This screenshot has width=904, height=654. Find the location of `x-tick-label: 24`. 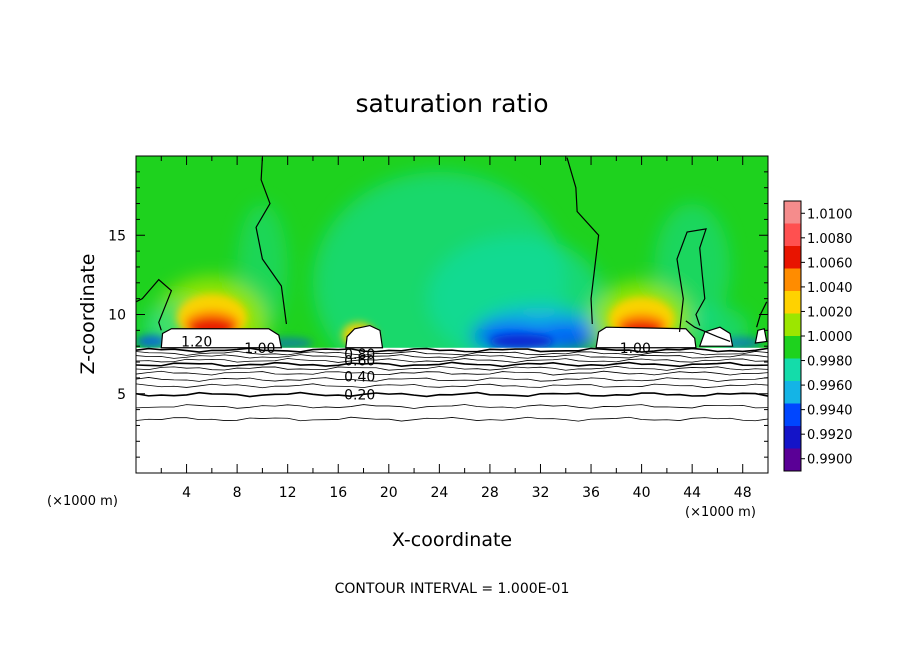

x-tick-label: 24 is located at coordinates (439, 493).